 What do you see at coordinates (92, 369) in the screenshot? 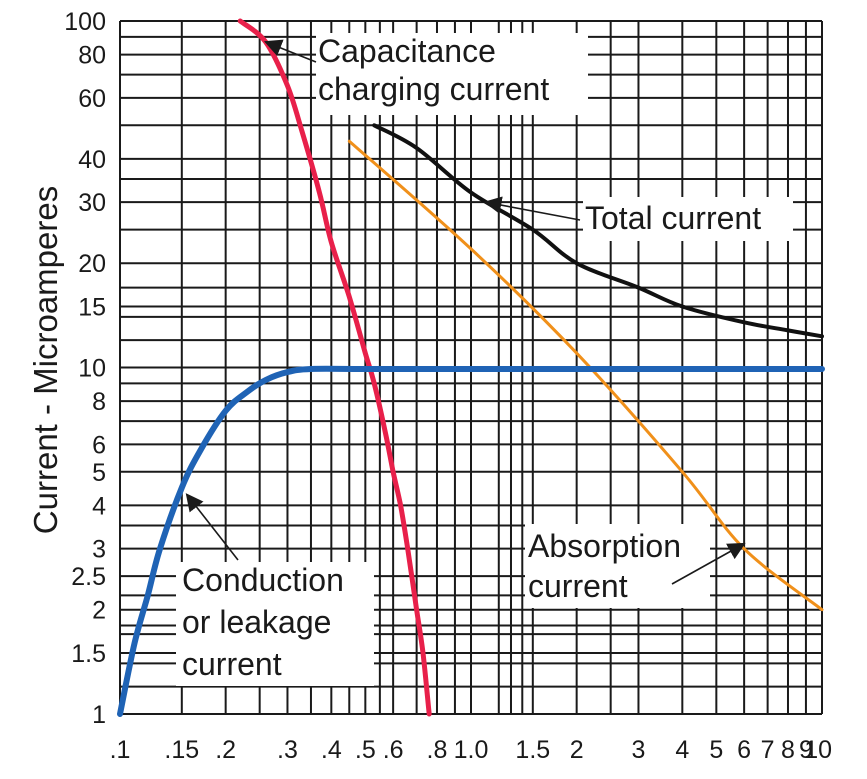
I see `y-tick-label: 10` at bounding box center [92, 369].